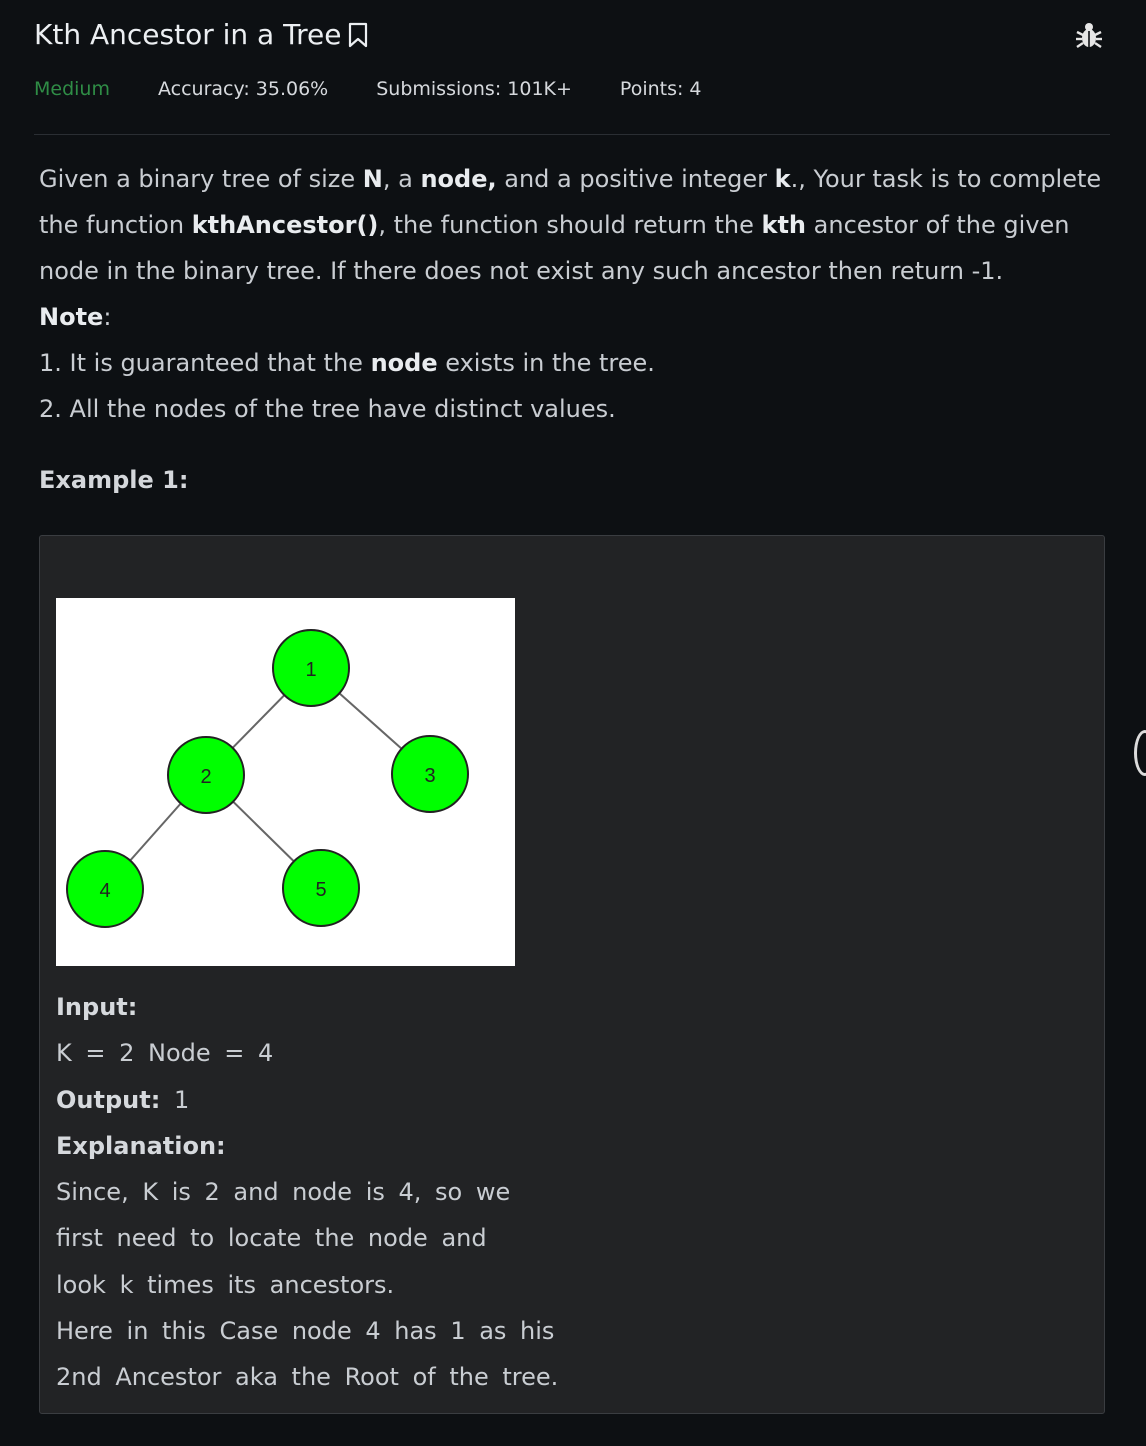 This screenshot has height=1446, width=1146. I want to click on desc-bold-node: node,, so click(458, 179).